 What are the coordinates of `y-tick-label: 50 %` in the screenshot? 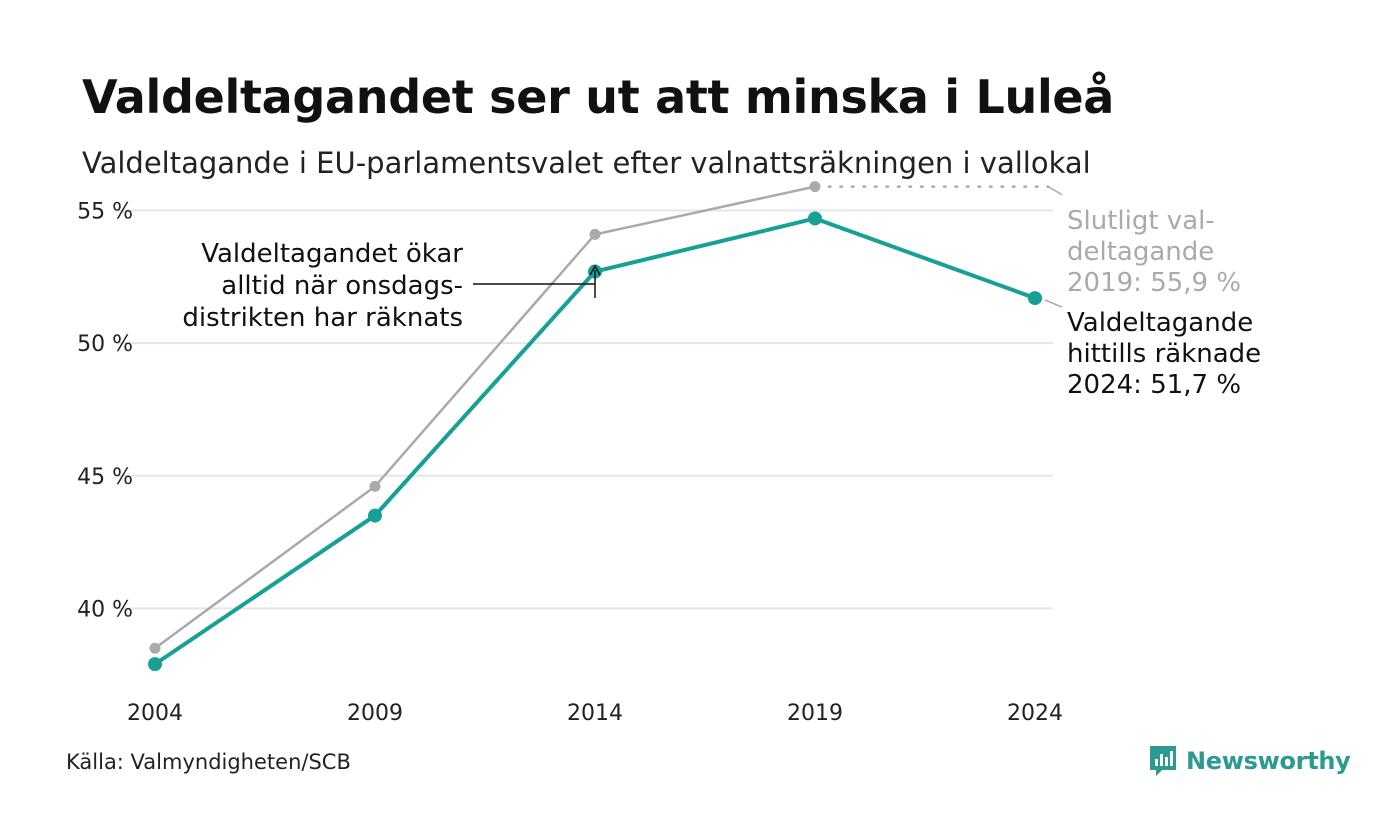 It's located at (105, 344).